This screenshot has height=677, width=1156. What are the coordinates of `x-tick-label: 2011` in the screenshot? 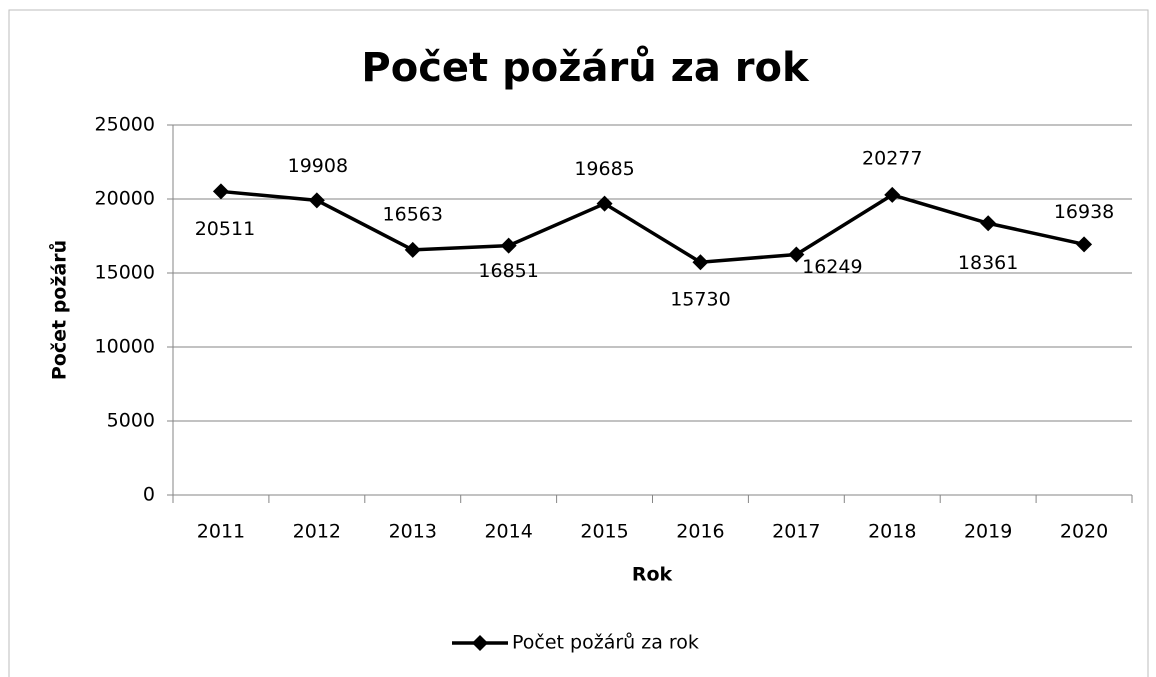 It's located at (221, 532).